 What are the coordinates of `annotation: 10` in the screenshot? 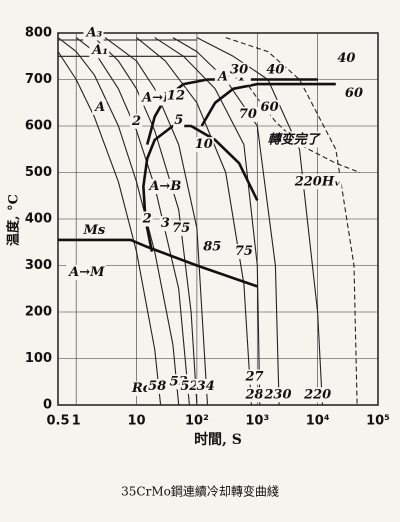 It's located at (204, 144).